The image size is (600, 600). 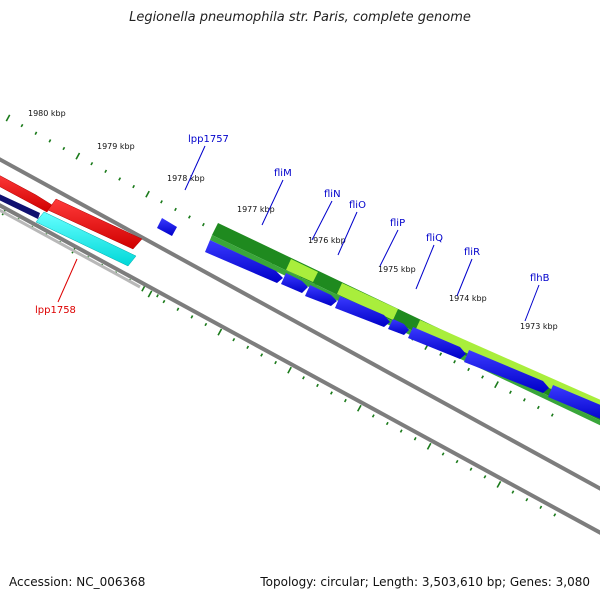 I want to click on gene-fliR, so click(x=437, y=343).